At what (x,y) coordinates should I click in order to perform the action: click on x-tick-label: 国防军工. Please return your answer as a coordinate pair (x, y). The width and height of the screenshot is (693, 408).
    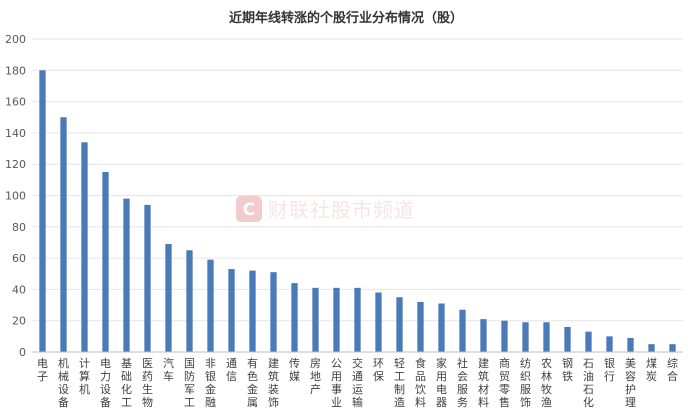
    Looking at the image, I should click on (189, 382).